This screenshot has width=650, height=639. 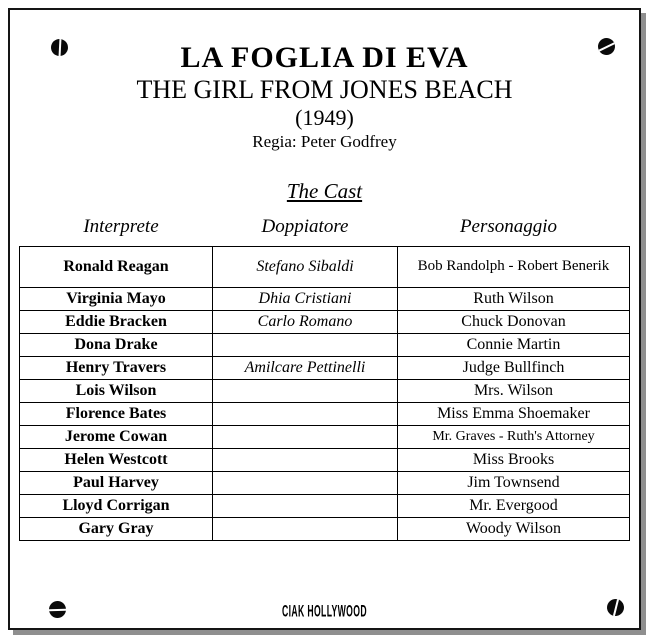 What do you see at coordinates (324, 611) in the screenshot?
I see `ciak-hollywood-logo: CIAK HOLLYWOOD` at bounding box center [324, 611].